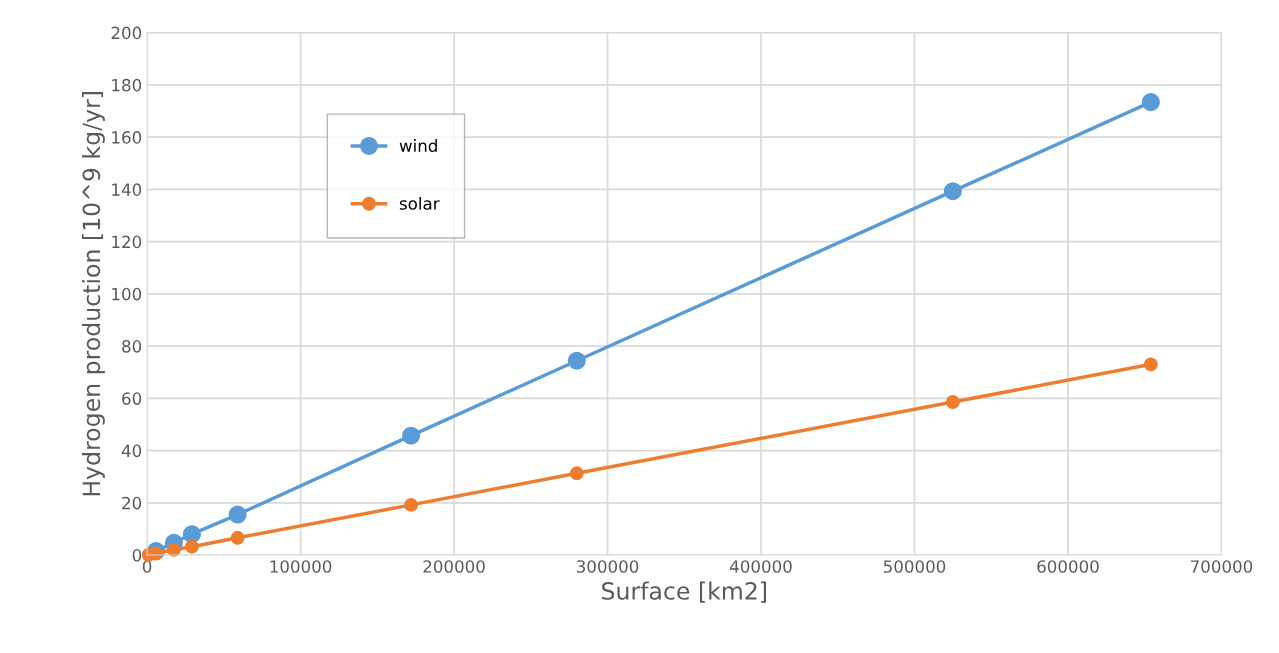 The image size is (1279, 653). What do you see at coordinates (126, 33) in the screenshot?
I see `y-tick-label: 200` at bounding box center [126, 33].